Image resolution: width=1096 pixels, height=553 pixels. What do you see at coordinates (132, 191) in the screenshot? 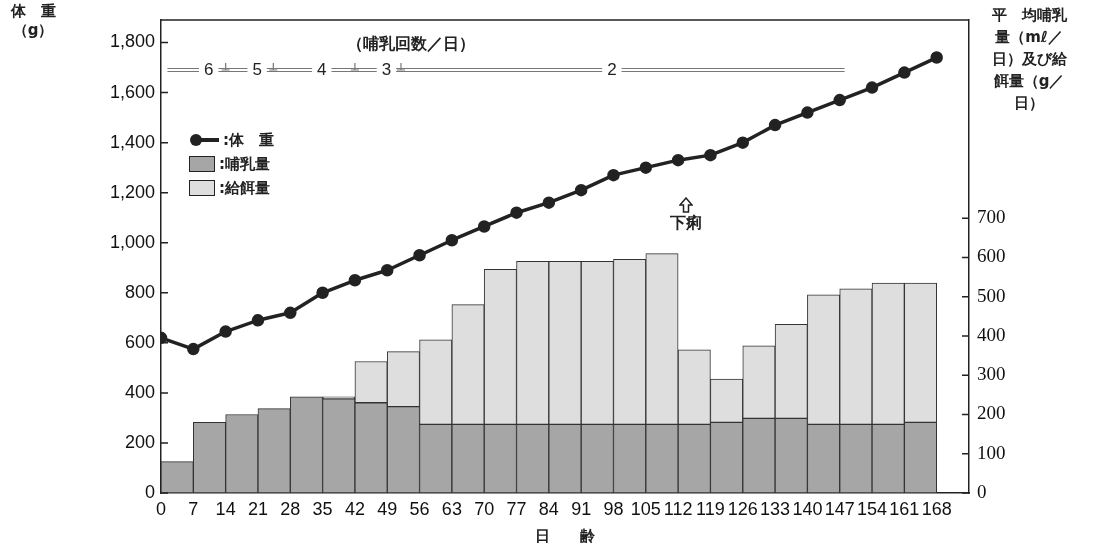
I see `y-tick-label: 1,200` at bounding box center [132, 191].